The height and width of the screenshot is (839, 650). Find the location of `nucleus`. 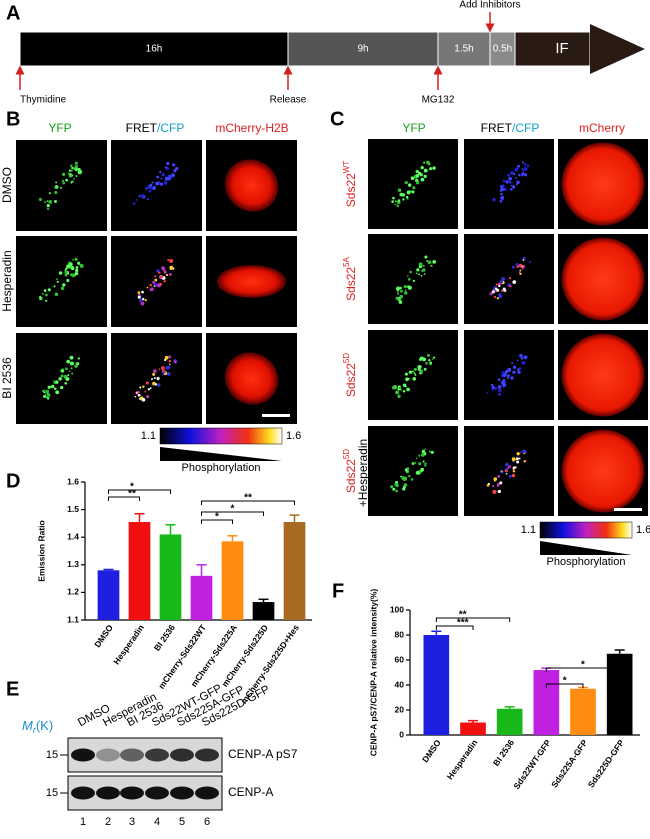

nucleus is located at coordinates (251, 378).